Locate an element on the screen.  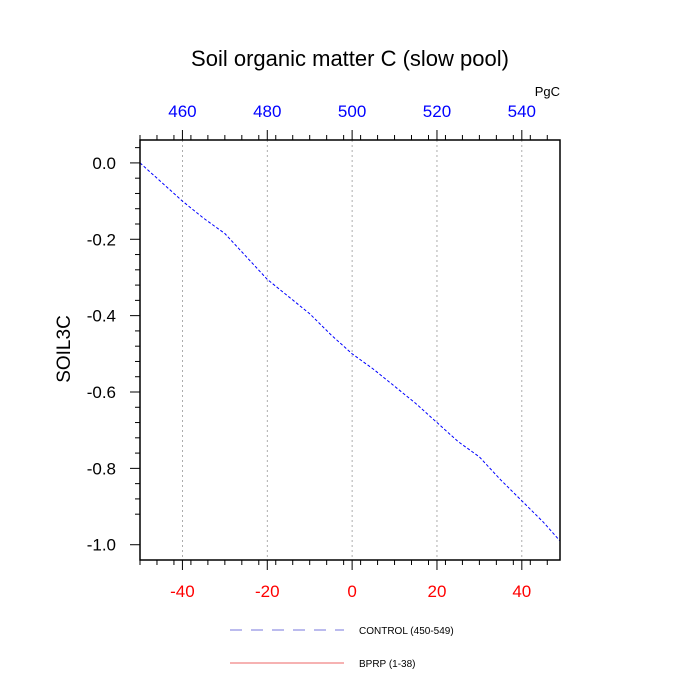
y-tick-label: -1.0 is located at coordinates (101, 545).